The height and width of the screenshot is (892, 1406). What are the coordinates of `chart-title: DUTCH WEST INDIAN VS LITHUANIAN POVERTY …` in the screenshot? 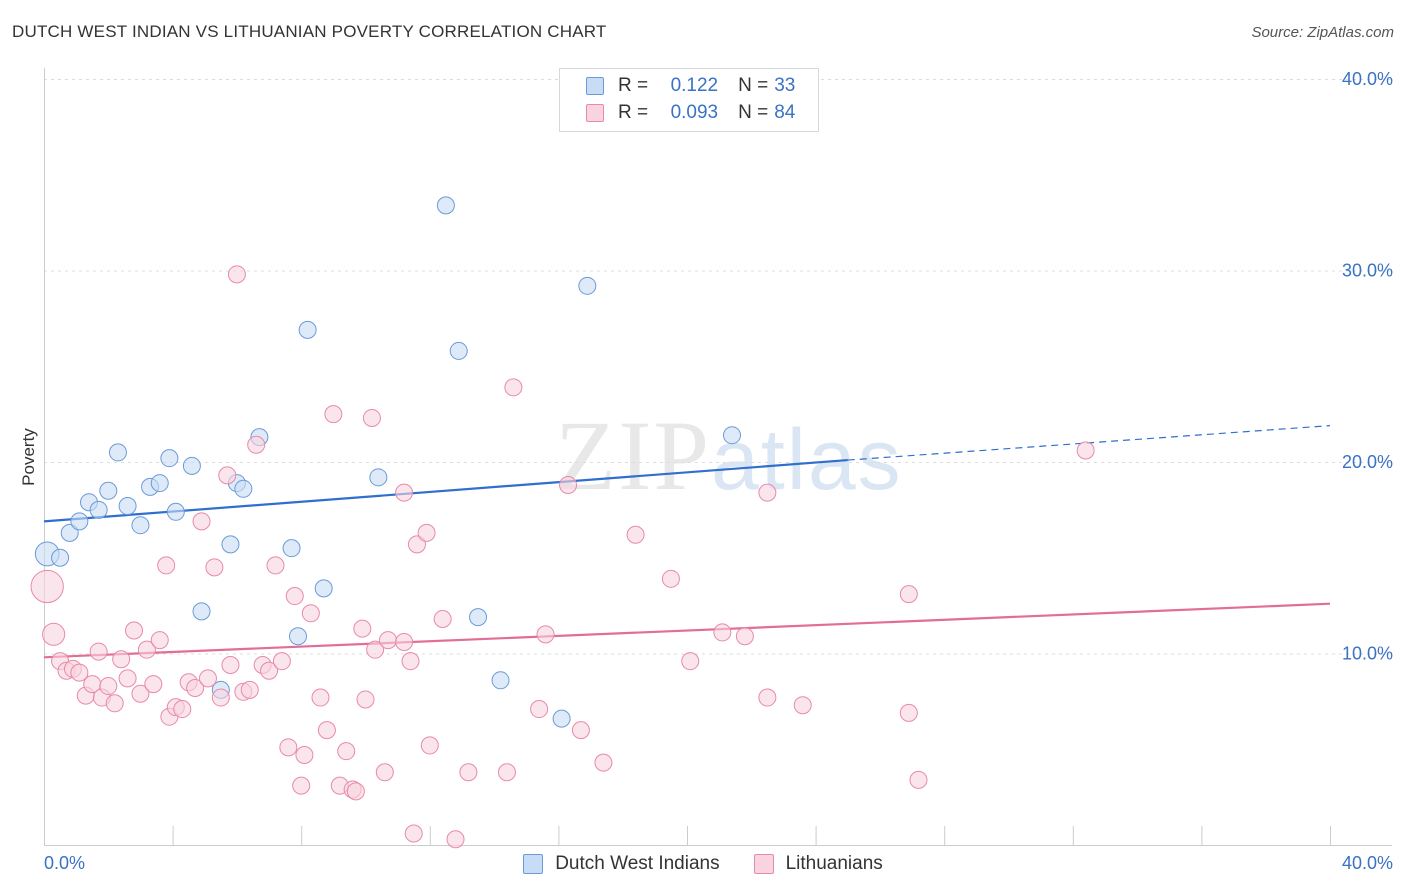 It's located at (309, 31).